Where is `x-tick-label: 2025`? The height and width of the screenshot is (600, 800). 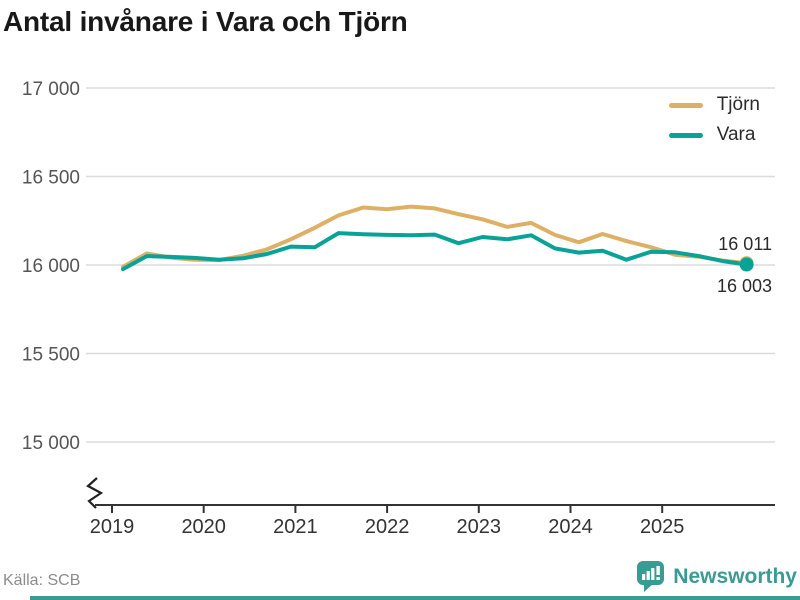
x-tick-label: 2025 is located at coordinates (662, 527).